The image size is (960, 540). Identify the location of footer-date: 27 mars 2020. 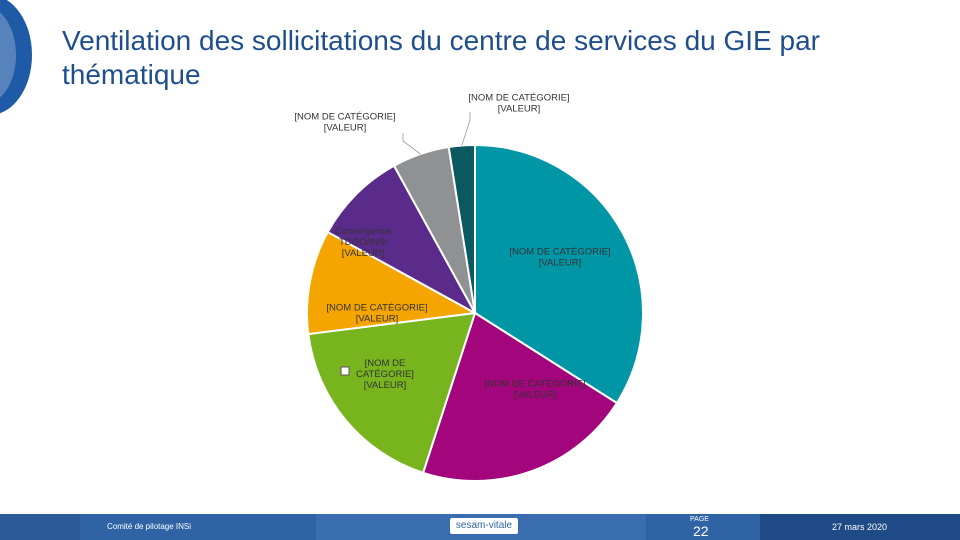
(860, 527).